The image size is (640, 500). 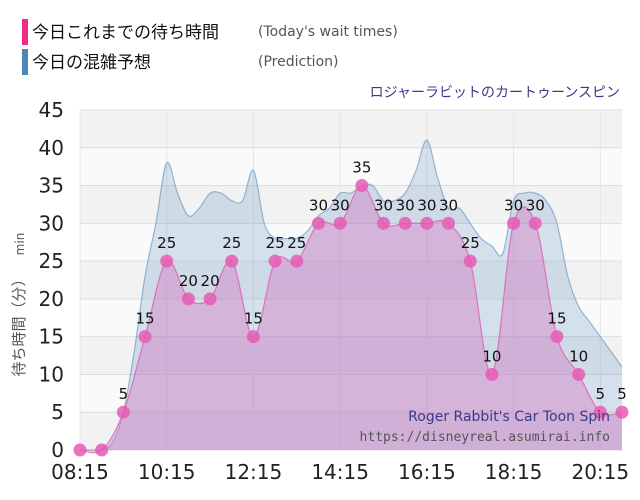 What do you see at coordinates (51, 337) in the screenshot?
I see `y-tick-label: 15` at bounding box center [51, 337].